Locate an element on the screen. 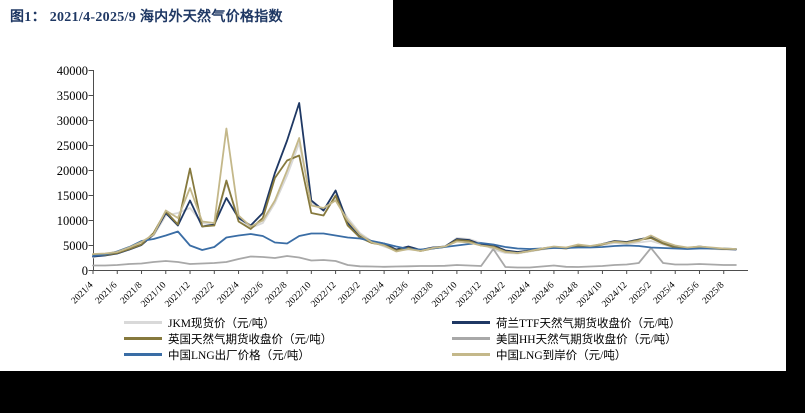  legend-item: JKM现货价（元/吨） is located at coordinates (288, 323).